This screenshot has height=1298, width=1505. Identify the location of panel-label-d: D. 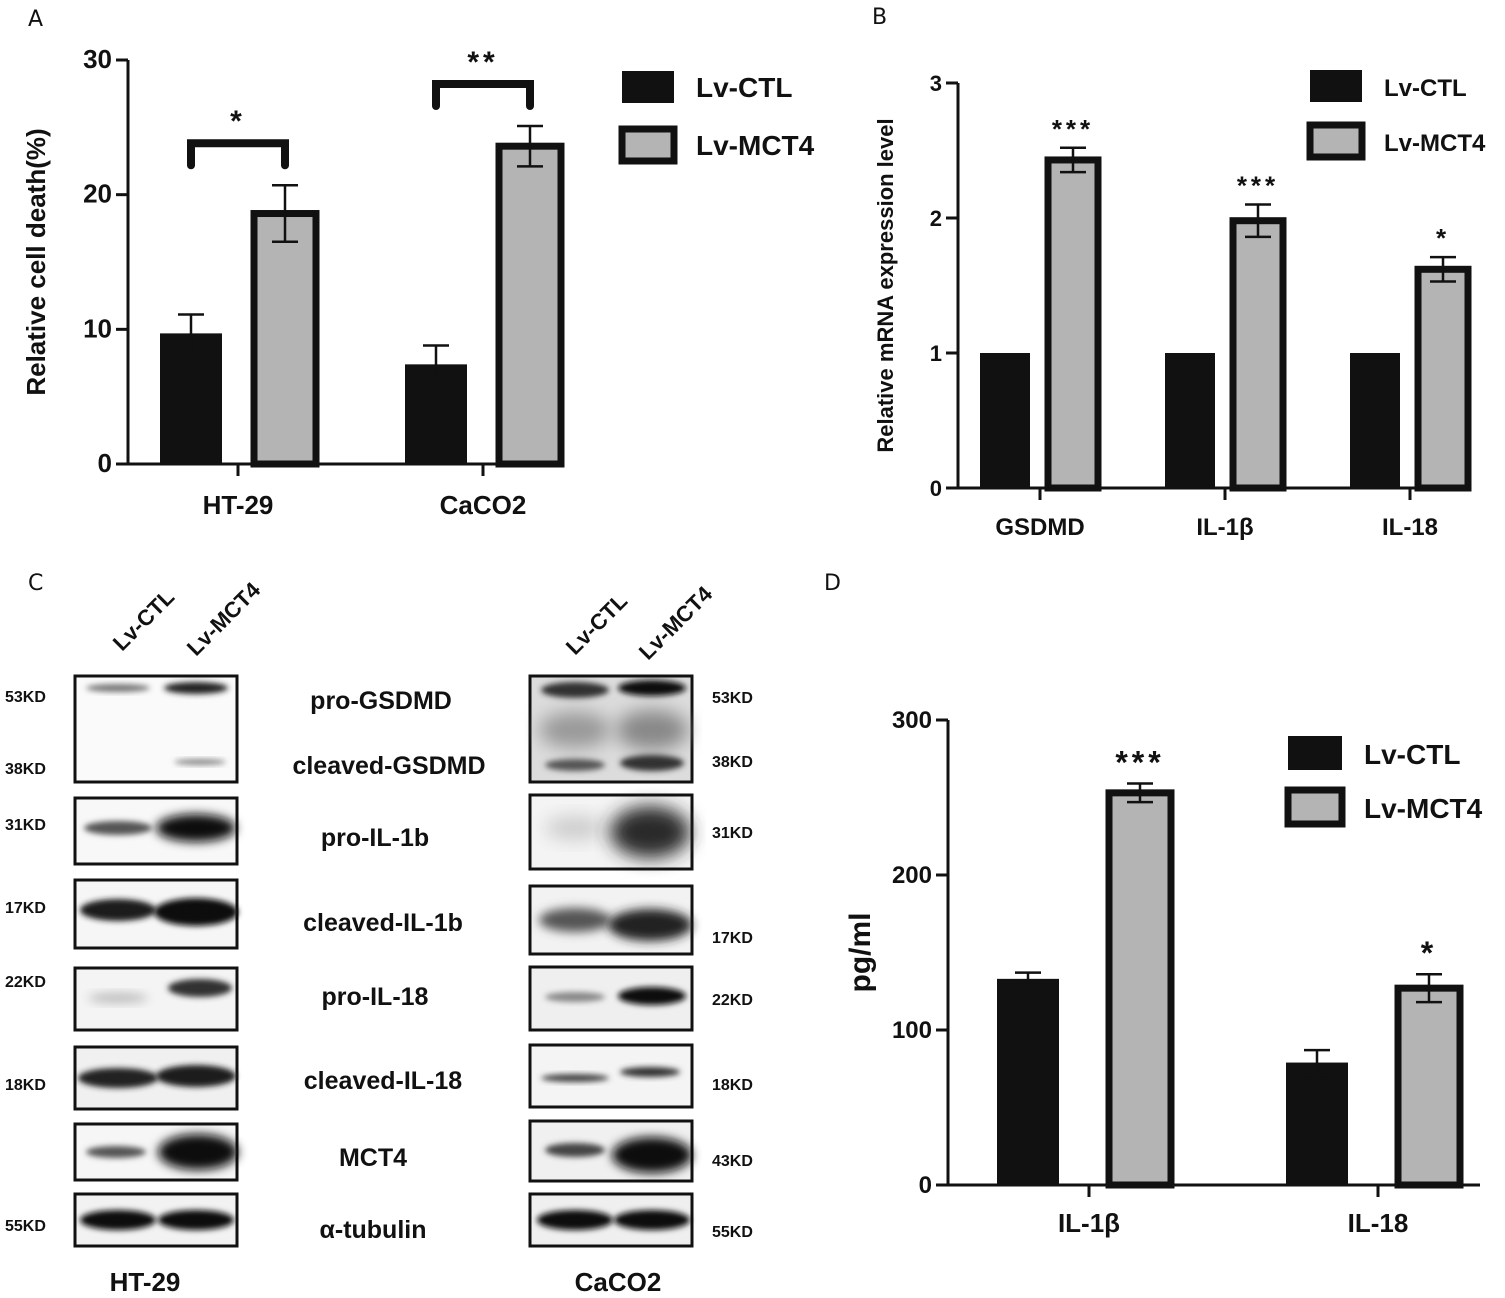
(832, 583).